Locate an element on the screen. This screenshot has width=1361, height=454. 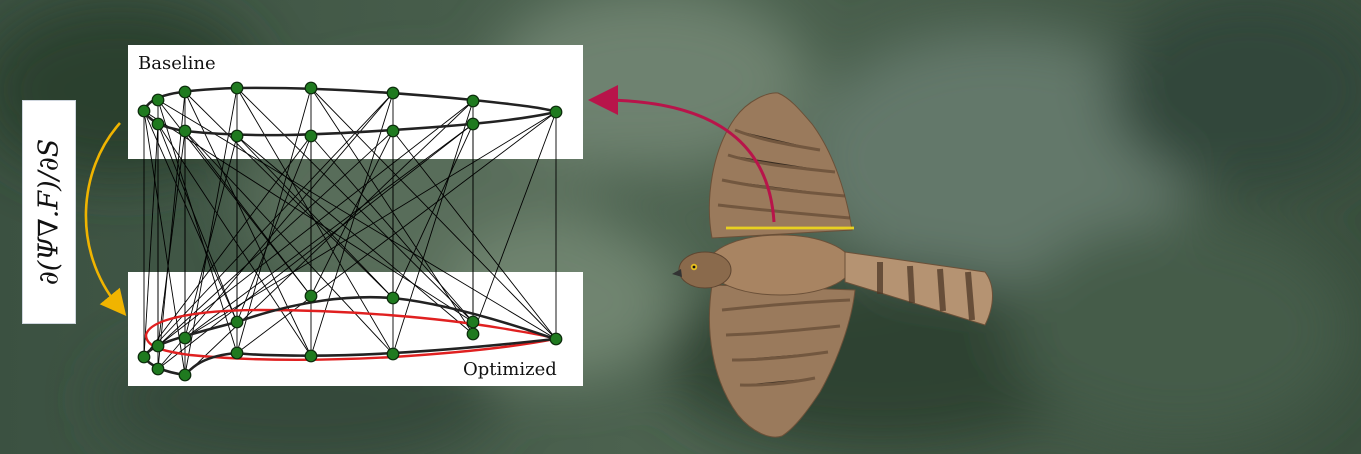
baseline-panel is located at coordinates (355, 102).